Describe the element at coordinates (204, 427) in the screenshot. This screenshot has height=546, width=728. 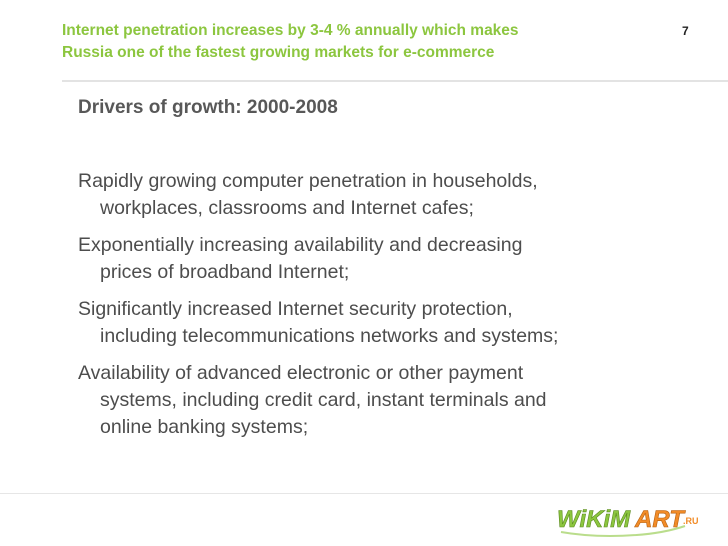
I see `driver-line: online banking systems;` at that location.